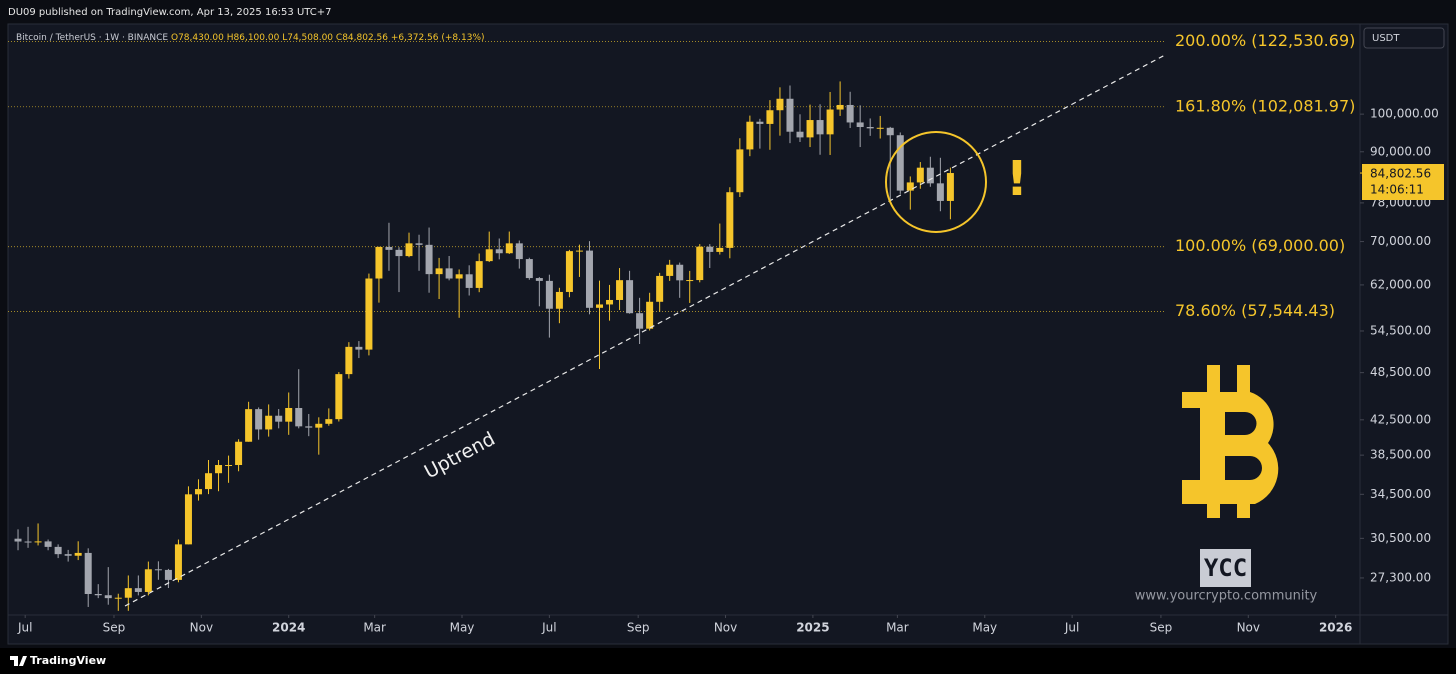  What do you see at coordinates (307, 38) in the screenshot?
I see `legend-low: L74,508.00` at bounding box center [307, 38].